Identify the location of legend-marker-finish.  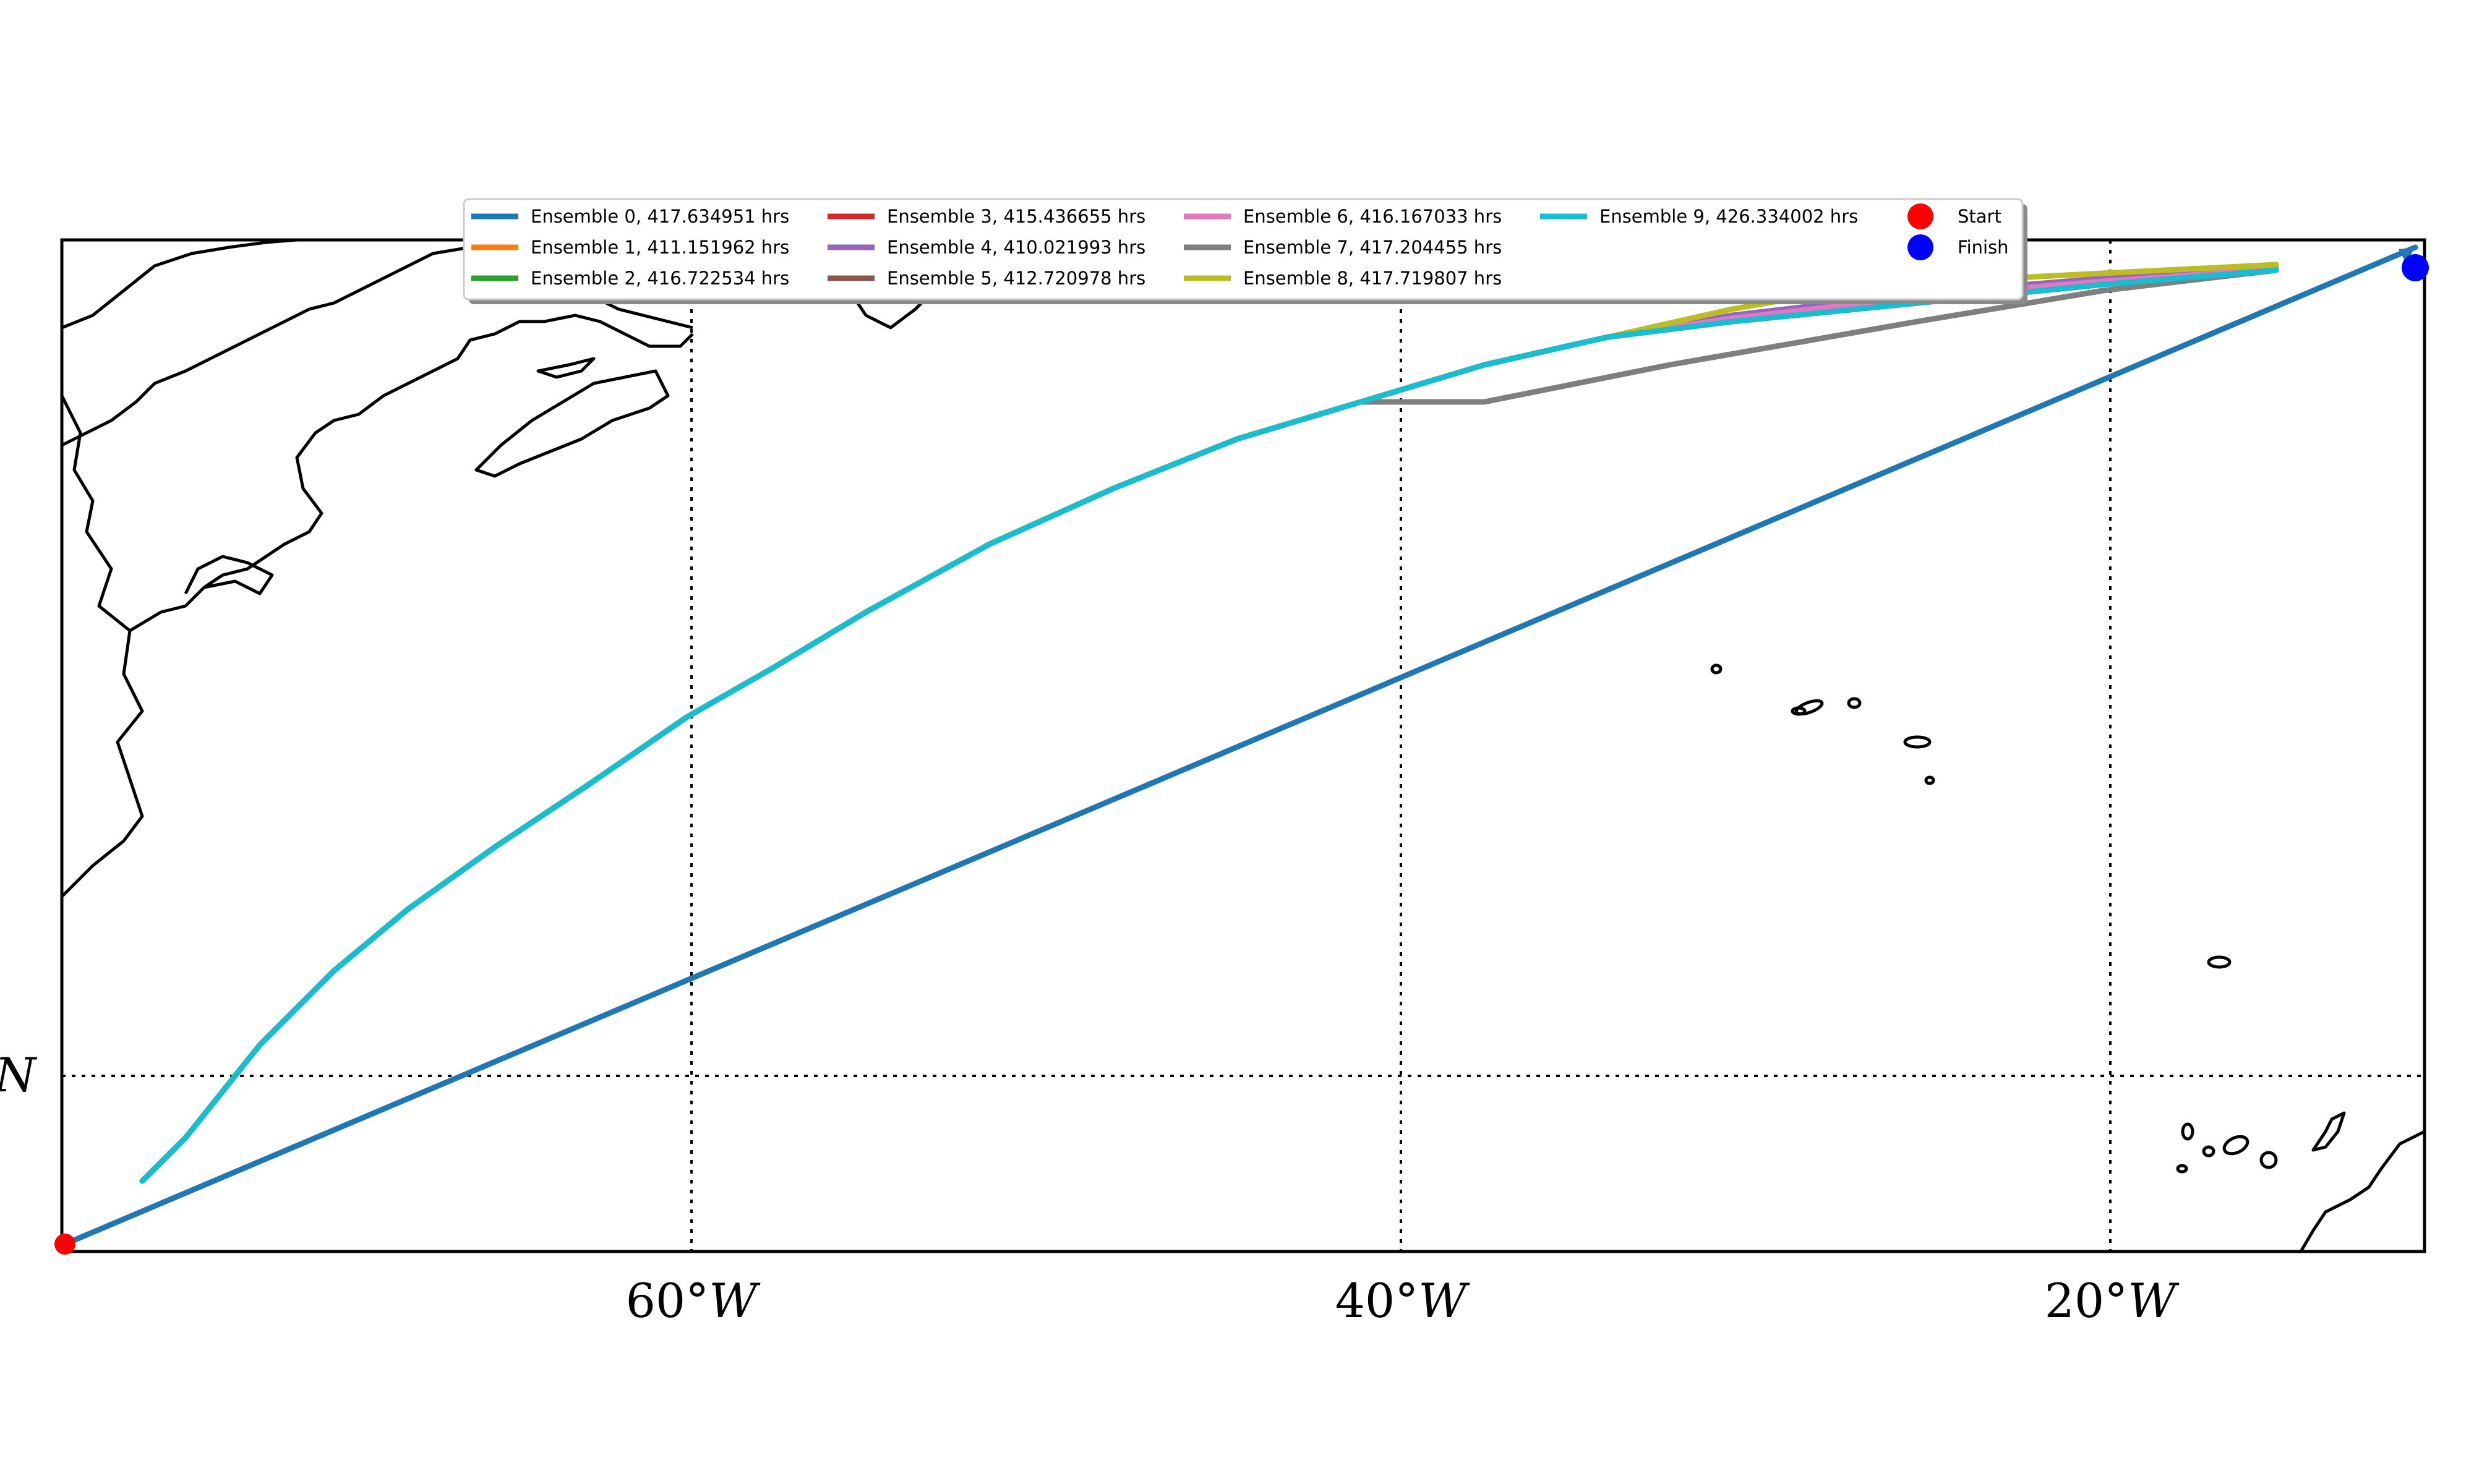
(1920, 247).